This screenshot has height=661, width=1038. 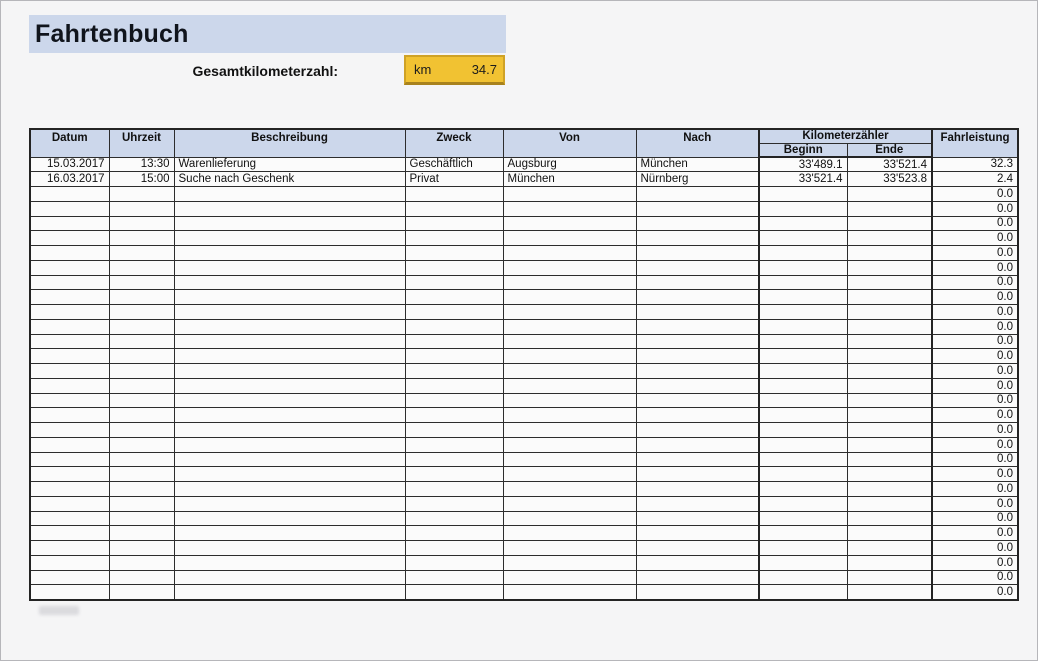 I want to click on cell-fahrleistung: 2.4, so click(x=975, y=179).